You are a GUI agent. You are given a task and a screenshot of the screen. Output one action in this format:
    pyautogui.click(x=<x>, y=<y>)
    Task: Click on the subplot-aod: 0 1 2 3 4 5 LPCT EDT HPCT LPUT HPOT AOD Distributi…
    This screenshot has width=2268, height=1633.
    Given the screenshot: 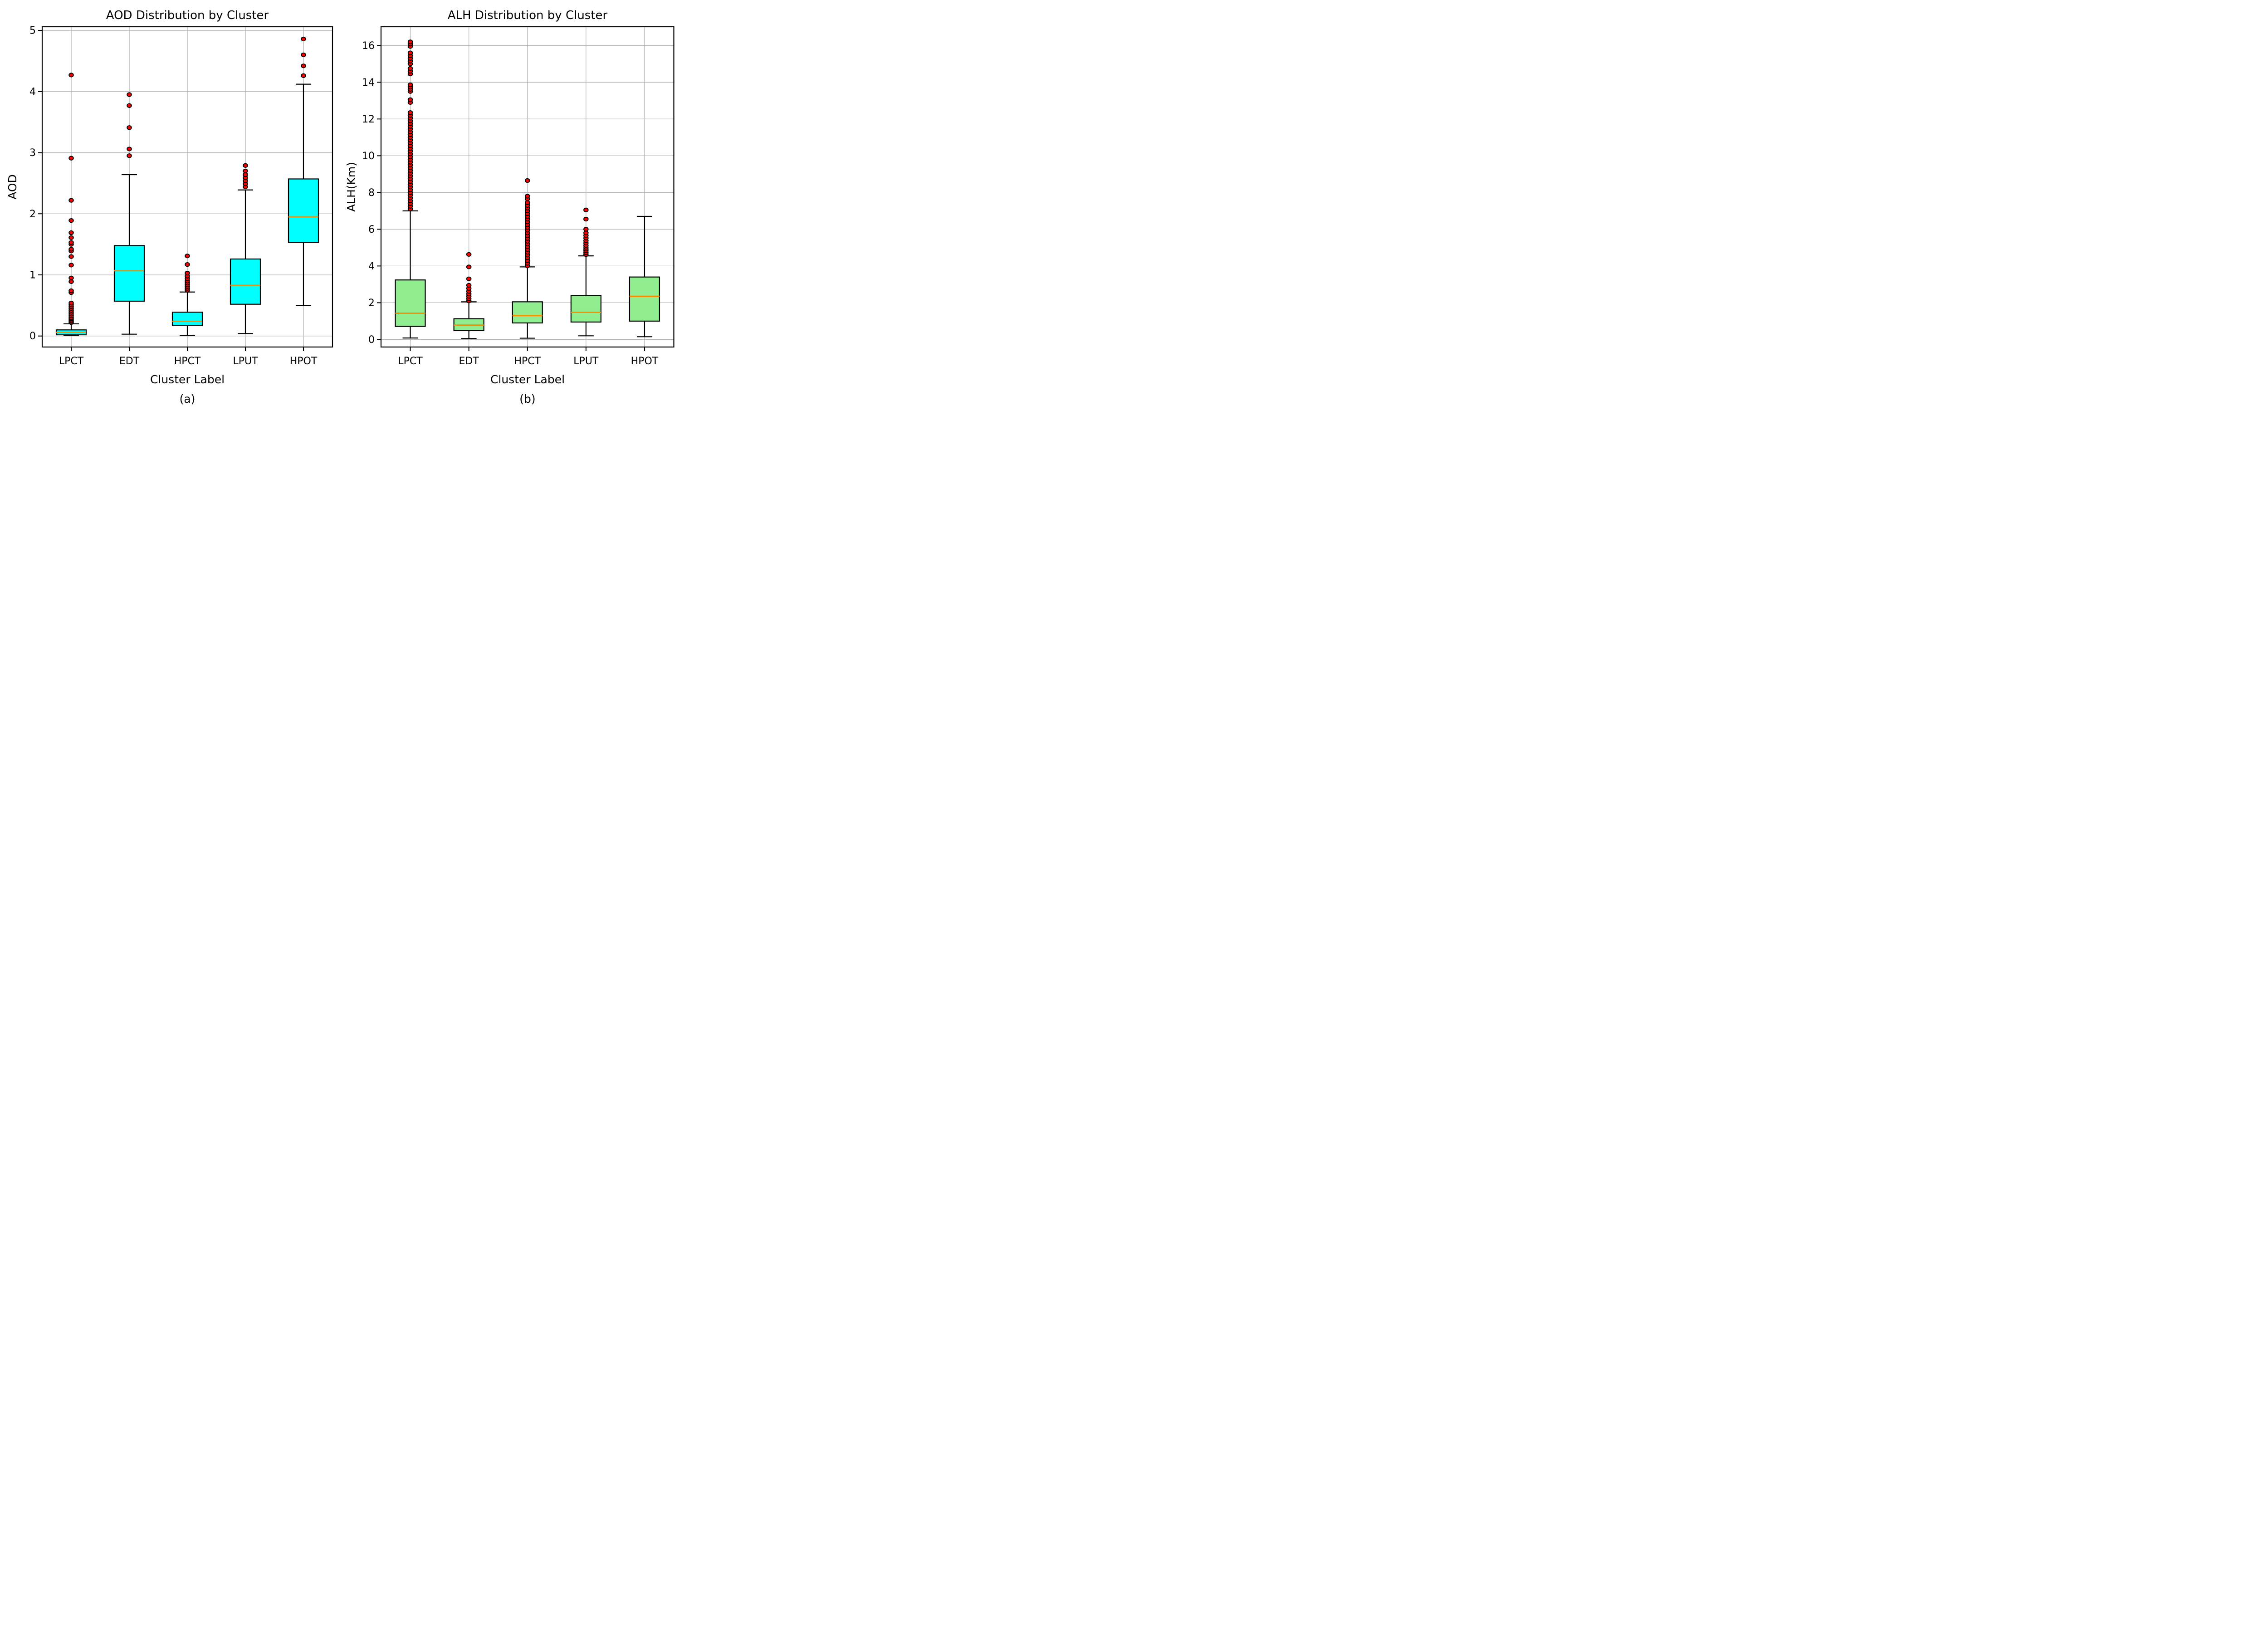 What is the action you would take?
    pyautogui.click(x=170, y=207)
    